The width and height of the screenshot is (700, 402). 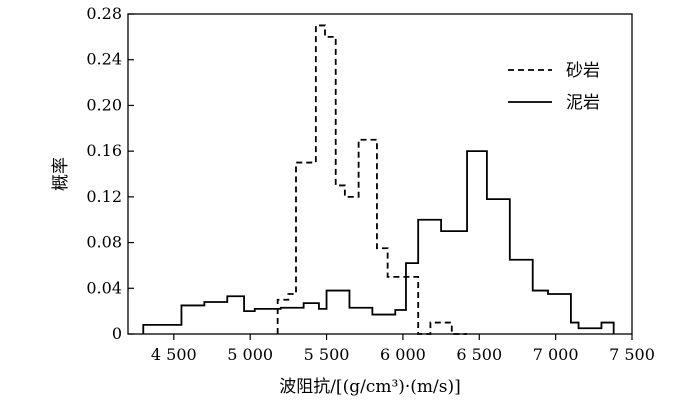 What do you see at coordinates (104, 59) in the screenshot?
I see `y-tick-label: 0.24` at bounding box center [104, 59].